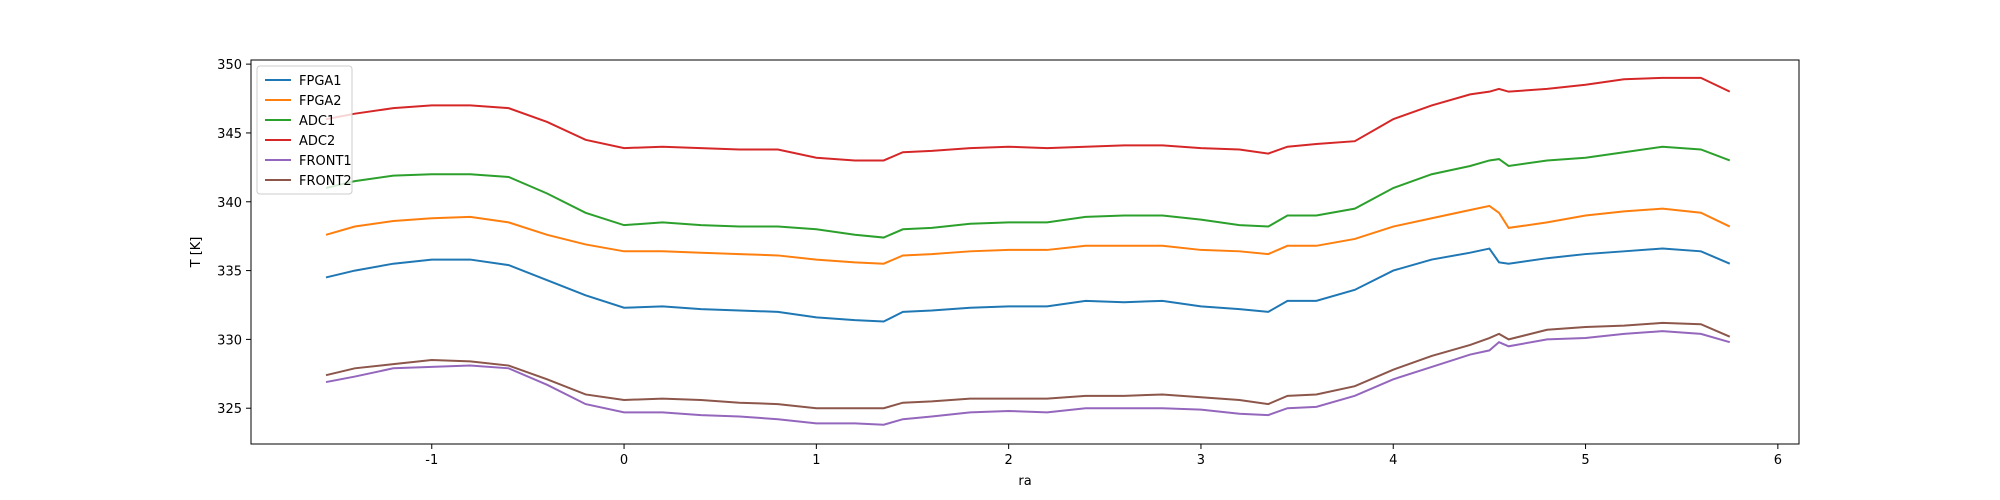 Image resolution: width=2000 pixels, height=500 pixels. I want to click on y-axis-label: T [K], so click(196, 253).